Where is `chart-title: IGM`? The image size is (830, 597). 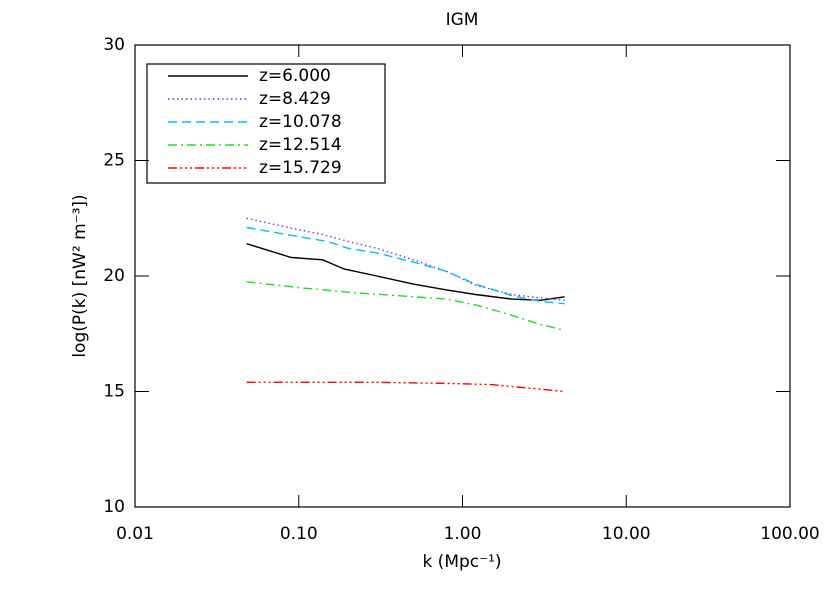
chart-title: IGM is located at coordinates (462, 20).